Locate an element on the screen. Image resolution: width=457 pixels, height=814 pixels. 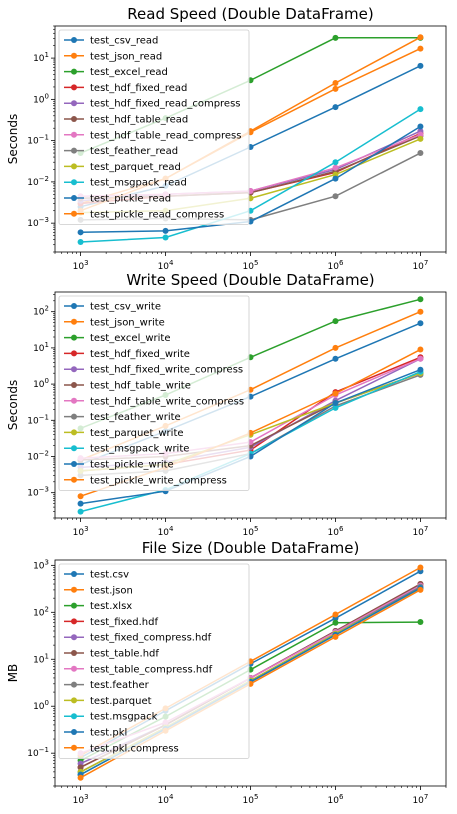
y-tick-label: 10⁰ is located at coordinates (41, 705).